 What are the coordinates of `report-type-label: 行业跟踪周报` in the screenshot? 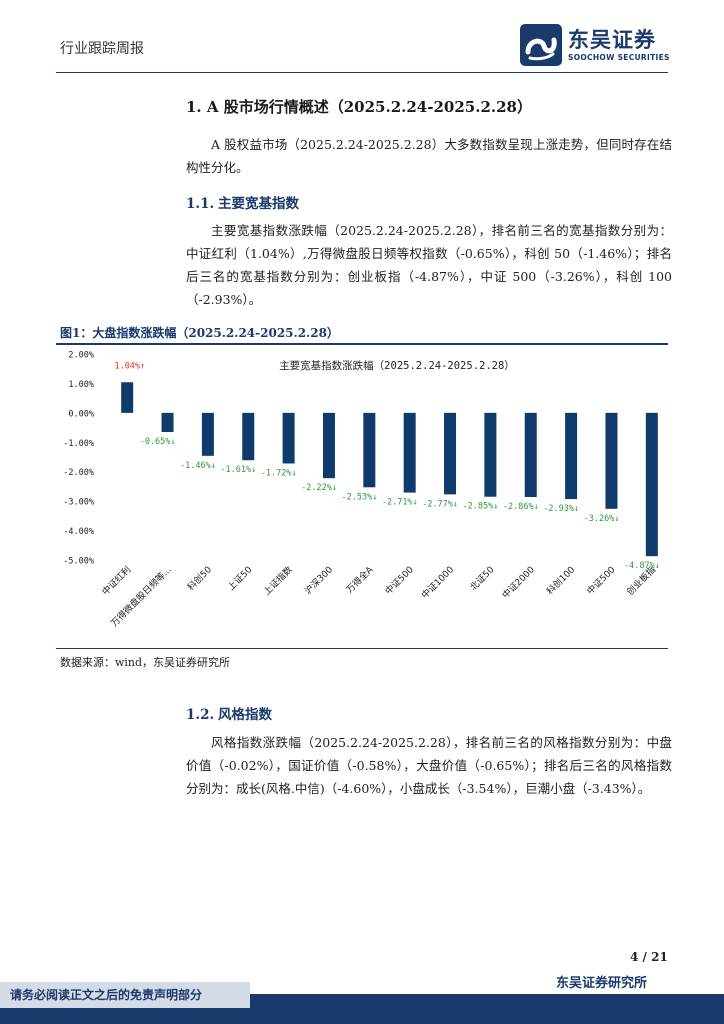 It's located at (102, 49).